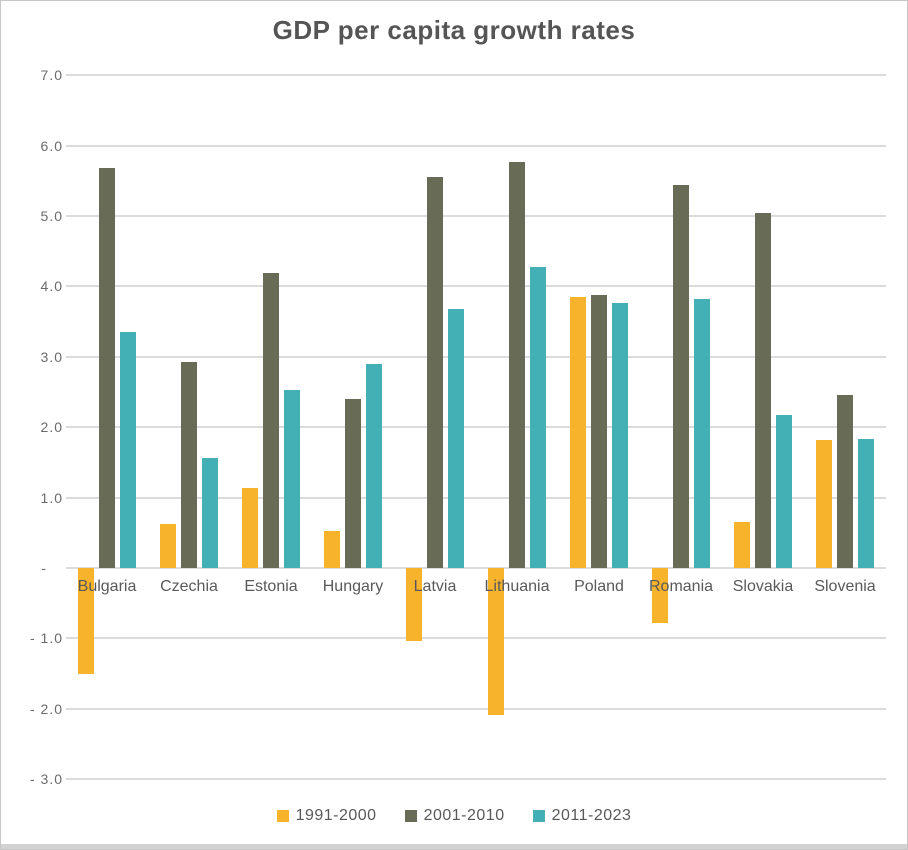 The width and height of the screenshot is (908, 850). Describe the element at coordinates (46, 708) in the screenshot. I see `y-axis-tick-label: - 2.0` at that location.